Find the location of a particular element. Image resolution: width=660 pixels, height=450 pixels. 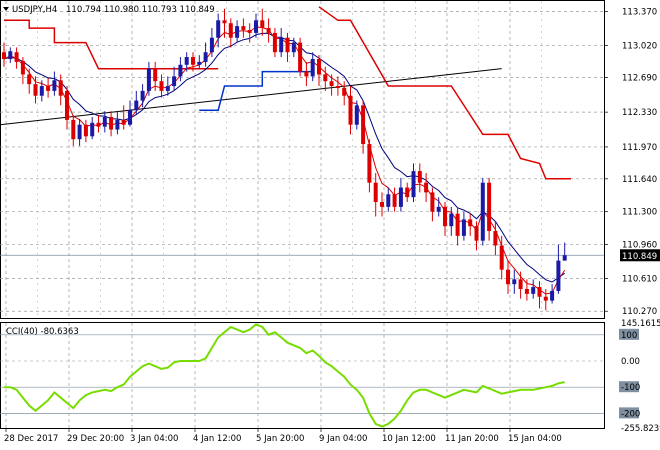

time-tick-label: 29 Dec 20:00 is located at coordinates (95, 439).